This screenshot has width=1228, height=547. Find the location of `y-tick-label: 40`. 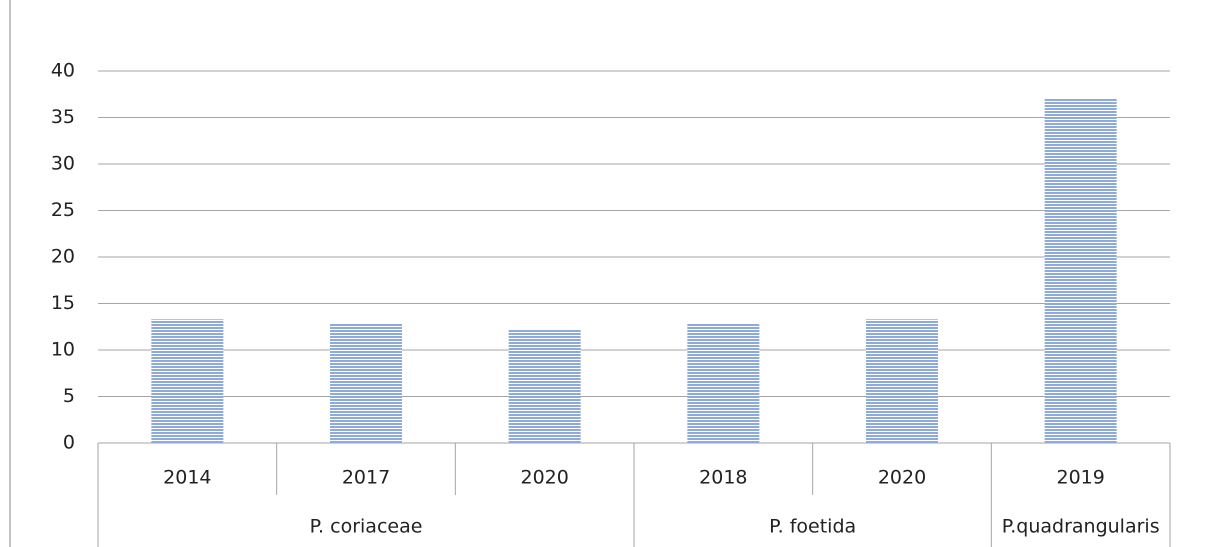

y-tick-label: 40 is located at coordinates (63, 71).